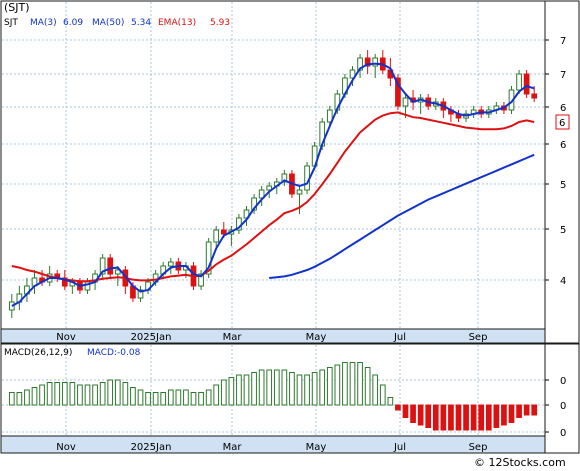  What do you see at coordinates (108, 23) in the screenshot?
I see `legend-ma50-label: MA(50)` at bounding box center [108, 23].